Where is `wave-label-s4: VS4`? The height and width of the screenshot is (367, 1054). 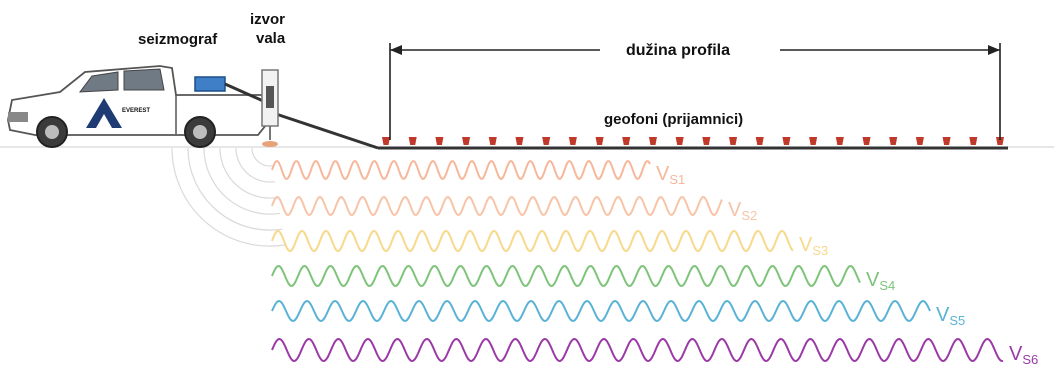
wave-label-s4: VS4 is located at coordinates (880, 281).